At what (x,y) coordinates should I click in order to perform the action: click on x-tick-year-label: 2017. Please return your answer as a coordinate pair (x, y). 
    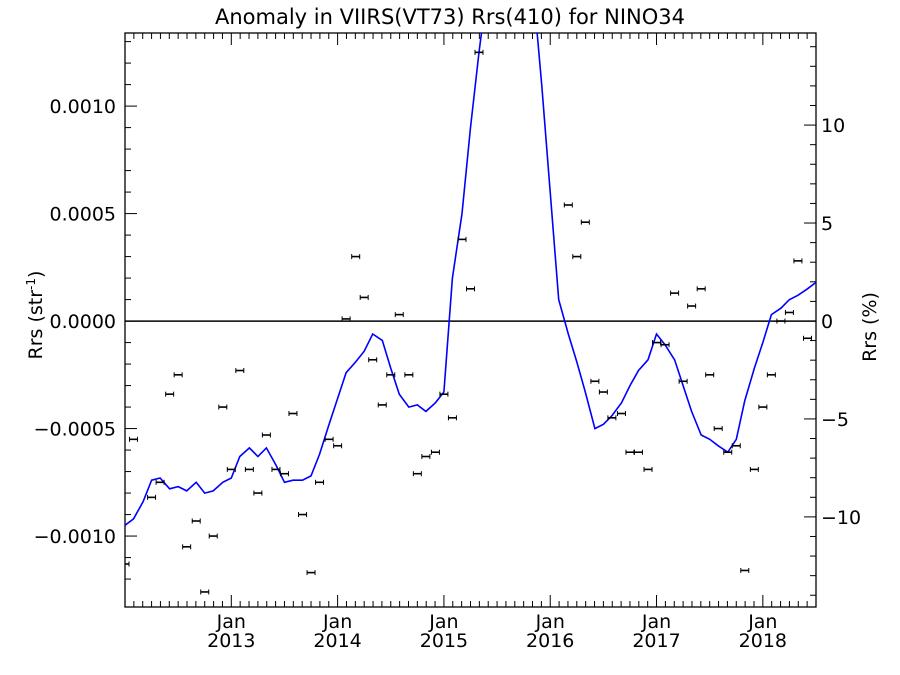
    Looking at the image, I should click on (656, 641).